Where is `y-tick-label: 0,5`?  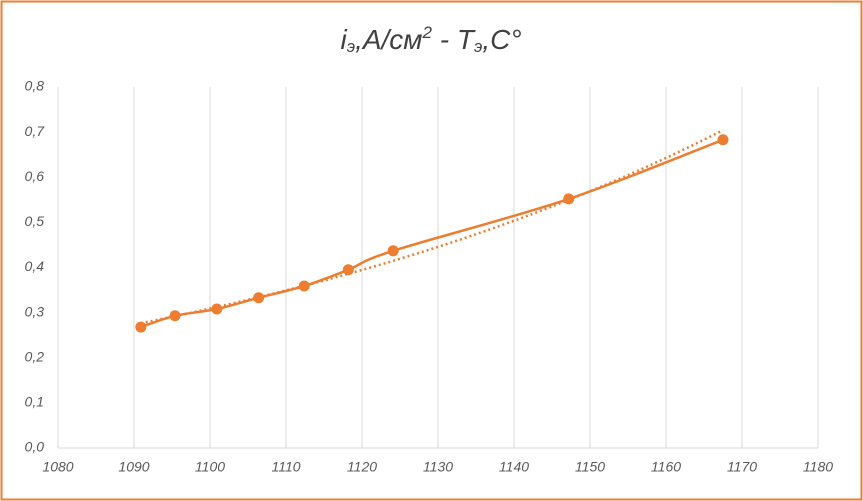 y-tick-label: 0,5 is located at coordinates (35, 221).